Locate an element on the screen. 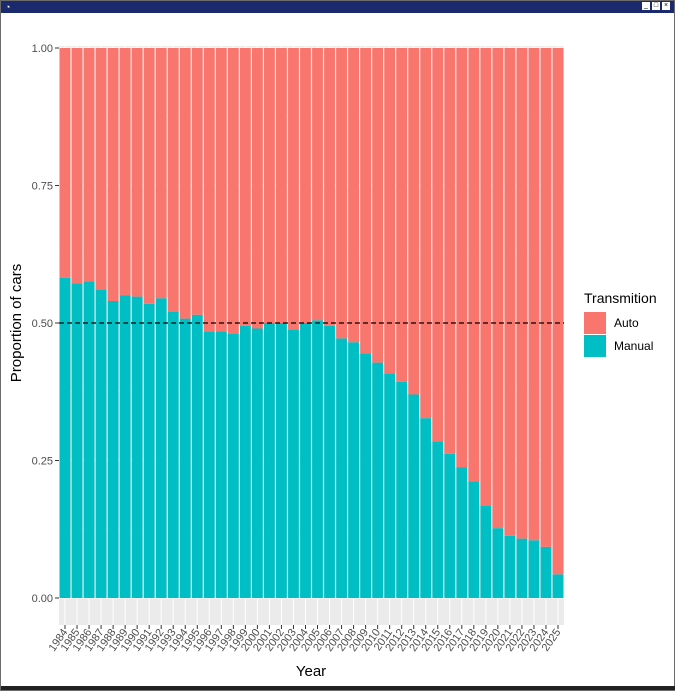 This screenshot has width=675, height=691. bar-auto-1988 is located at coordinates (113, 174).